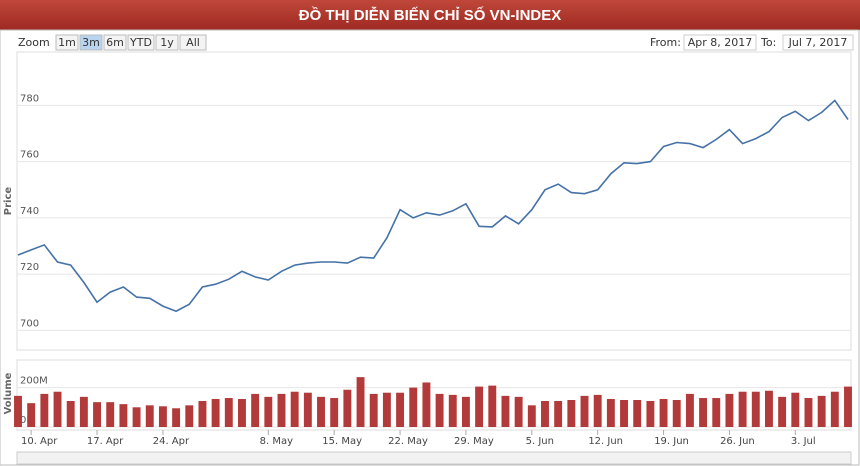 The image size is (860, 466). I want to click on y-tick-label: 720, so click(29, 267).